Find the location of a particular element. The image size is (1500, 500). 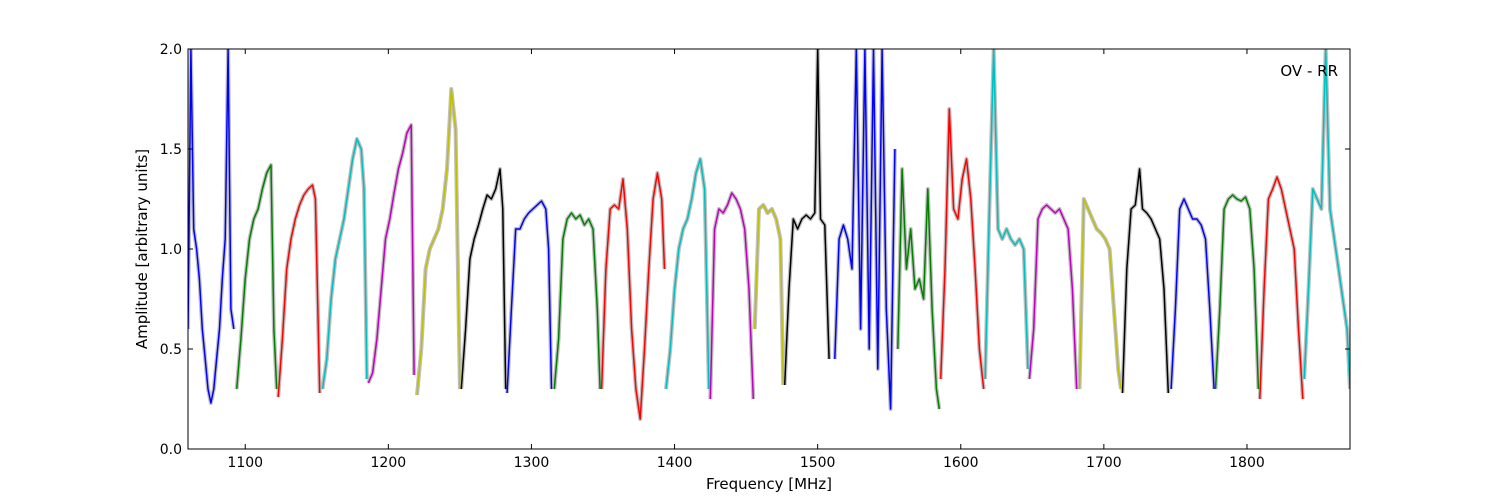

x-tick-label: 1400 is located at coordinates (675, 463).